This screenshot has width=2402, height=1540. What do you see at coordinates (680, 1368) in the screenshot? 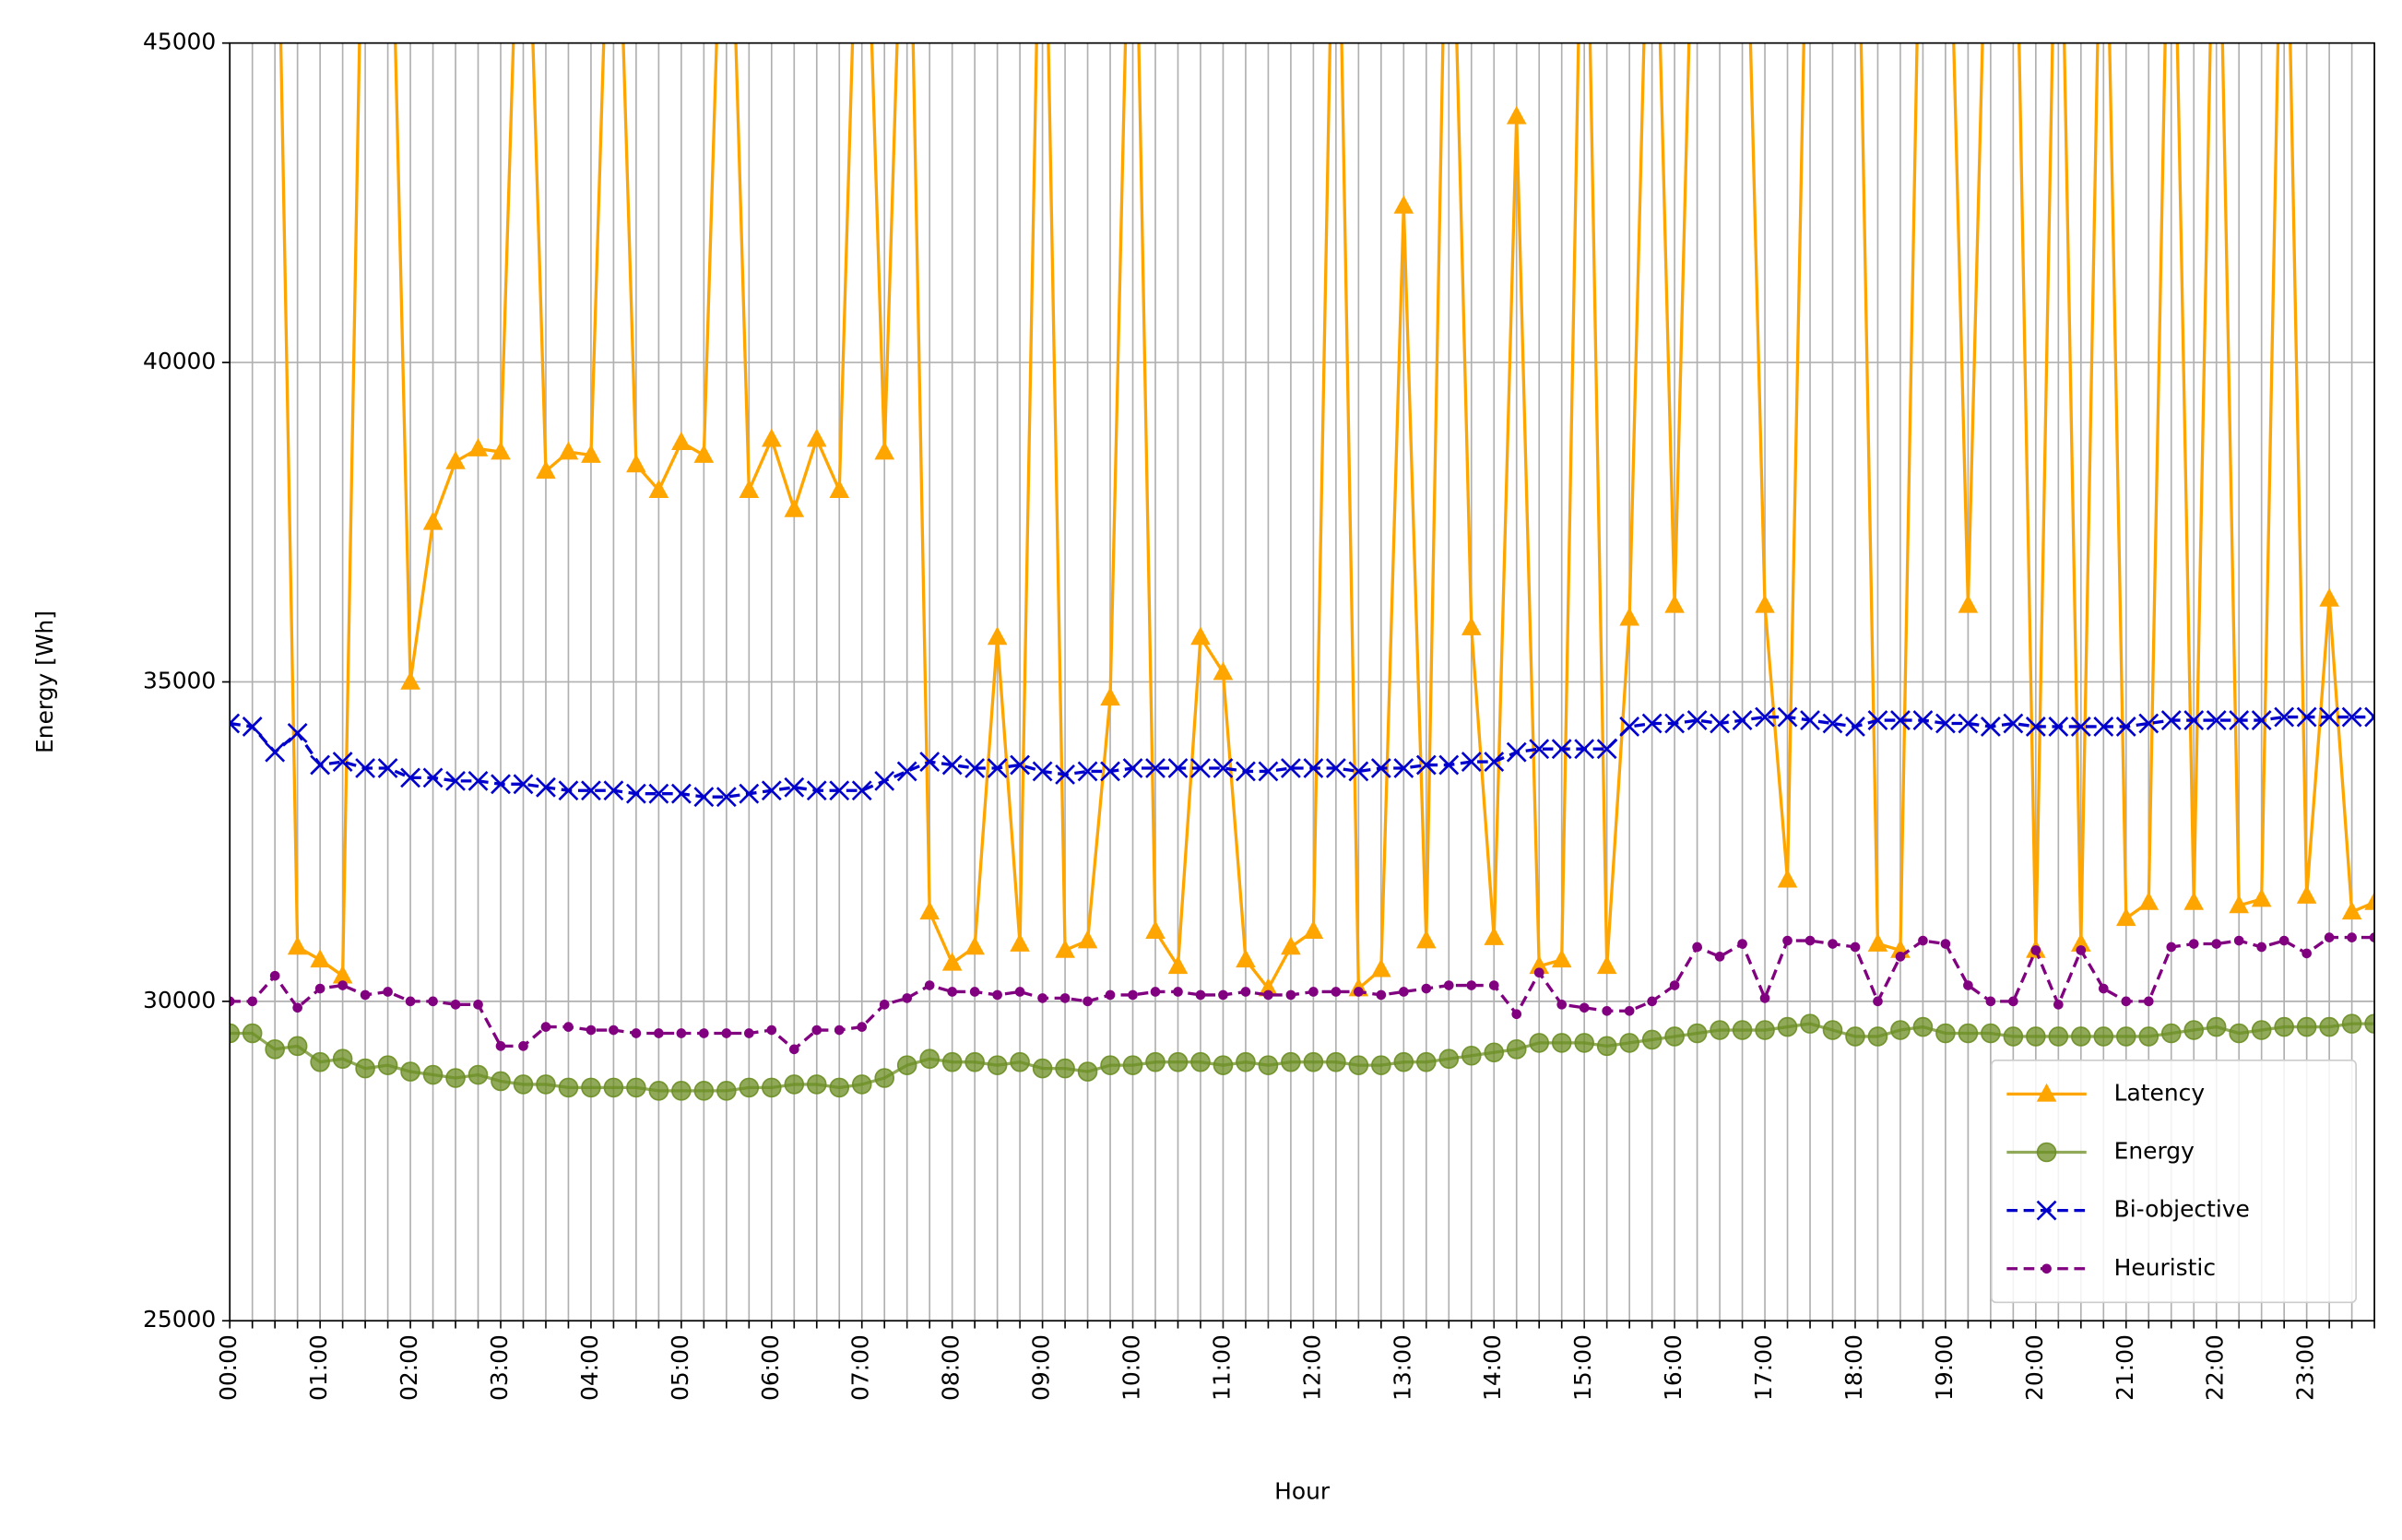
I see `x-tick-label: 05:00` at bounding box center [680, 1368].